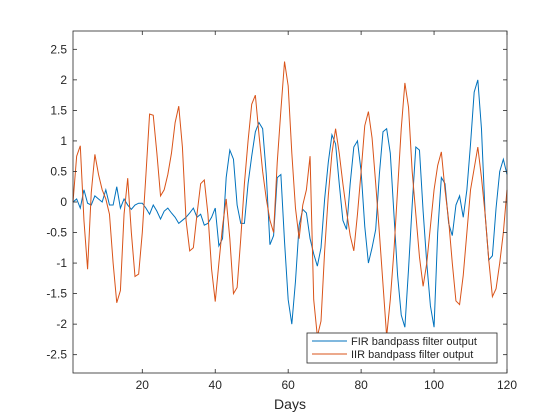 The image size is (560, 420). What do you see at coordinates (56, 355) in the screenshot?
I see `y-tick-label: -2.5` at bounding box center [56, 355].